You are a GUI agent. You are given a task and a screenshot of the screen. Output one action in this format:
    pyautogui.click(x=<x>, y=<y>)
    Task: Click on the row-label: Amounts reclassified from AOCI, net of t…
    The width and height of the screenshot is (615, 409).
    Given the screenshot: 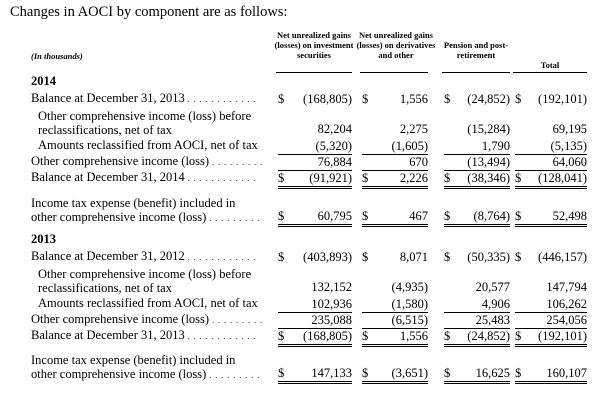 What is the action you would take?
    pyautogui.click(x=148, y=145)
    